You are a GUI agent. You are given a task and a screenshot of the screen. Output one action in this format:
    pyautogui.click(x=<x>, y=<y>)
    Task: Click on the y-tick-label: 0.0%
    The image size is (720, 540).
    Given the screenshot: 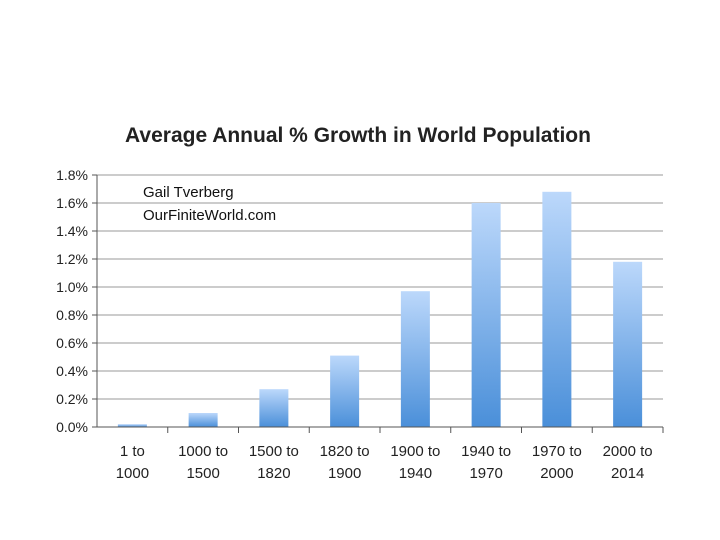 What is the action you would take?
    pyautogui.click(x=72, y=427)
    